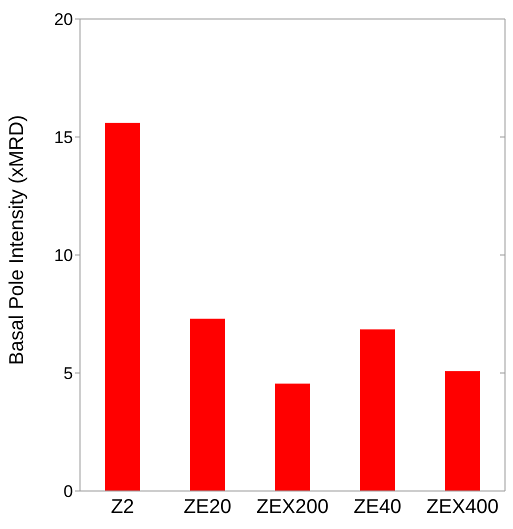 This screenshot has width=513, height=529. Describe the element at coordinates (378, 507) in the screenshot. I see `x-tick-label: ZE40` at that location.